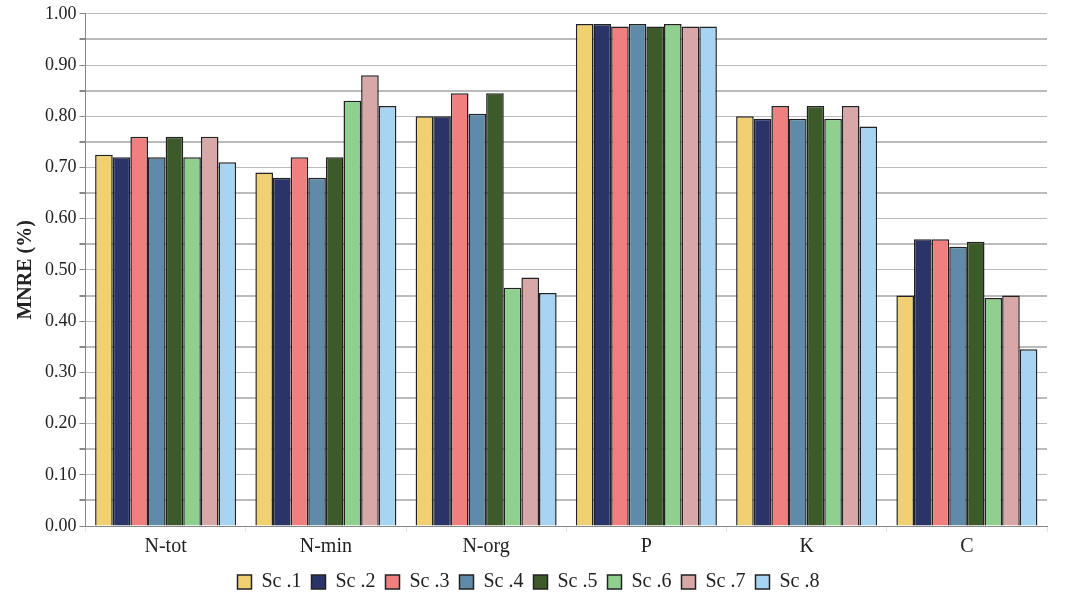  I want to click on y-tick-label: 0.00, so click(61, 524).